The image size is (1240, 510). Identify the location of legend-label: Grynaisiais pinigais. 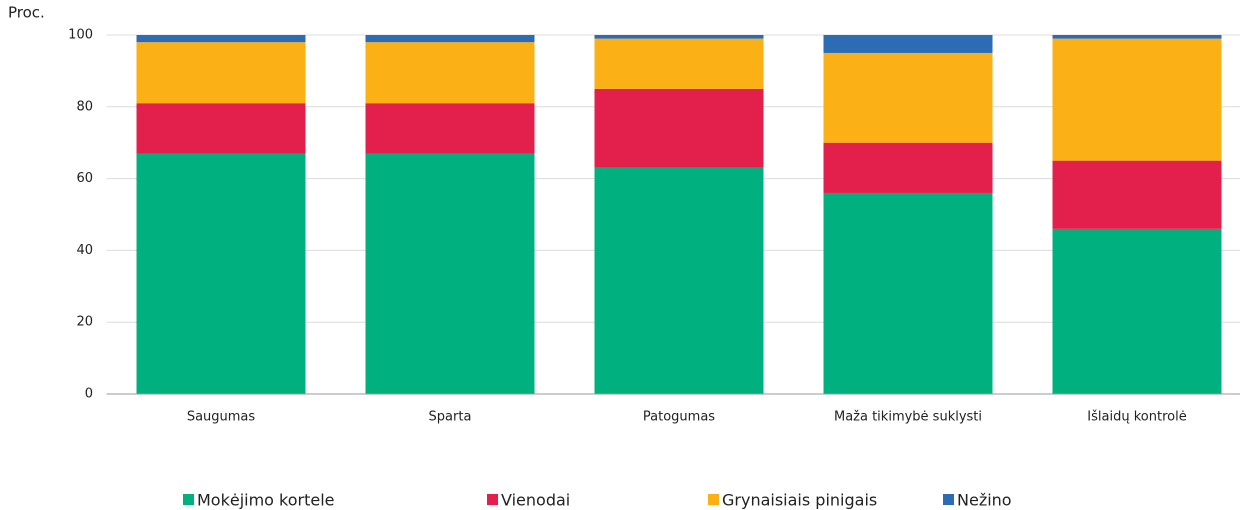
(799, 500).